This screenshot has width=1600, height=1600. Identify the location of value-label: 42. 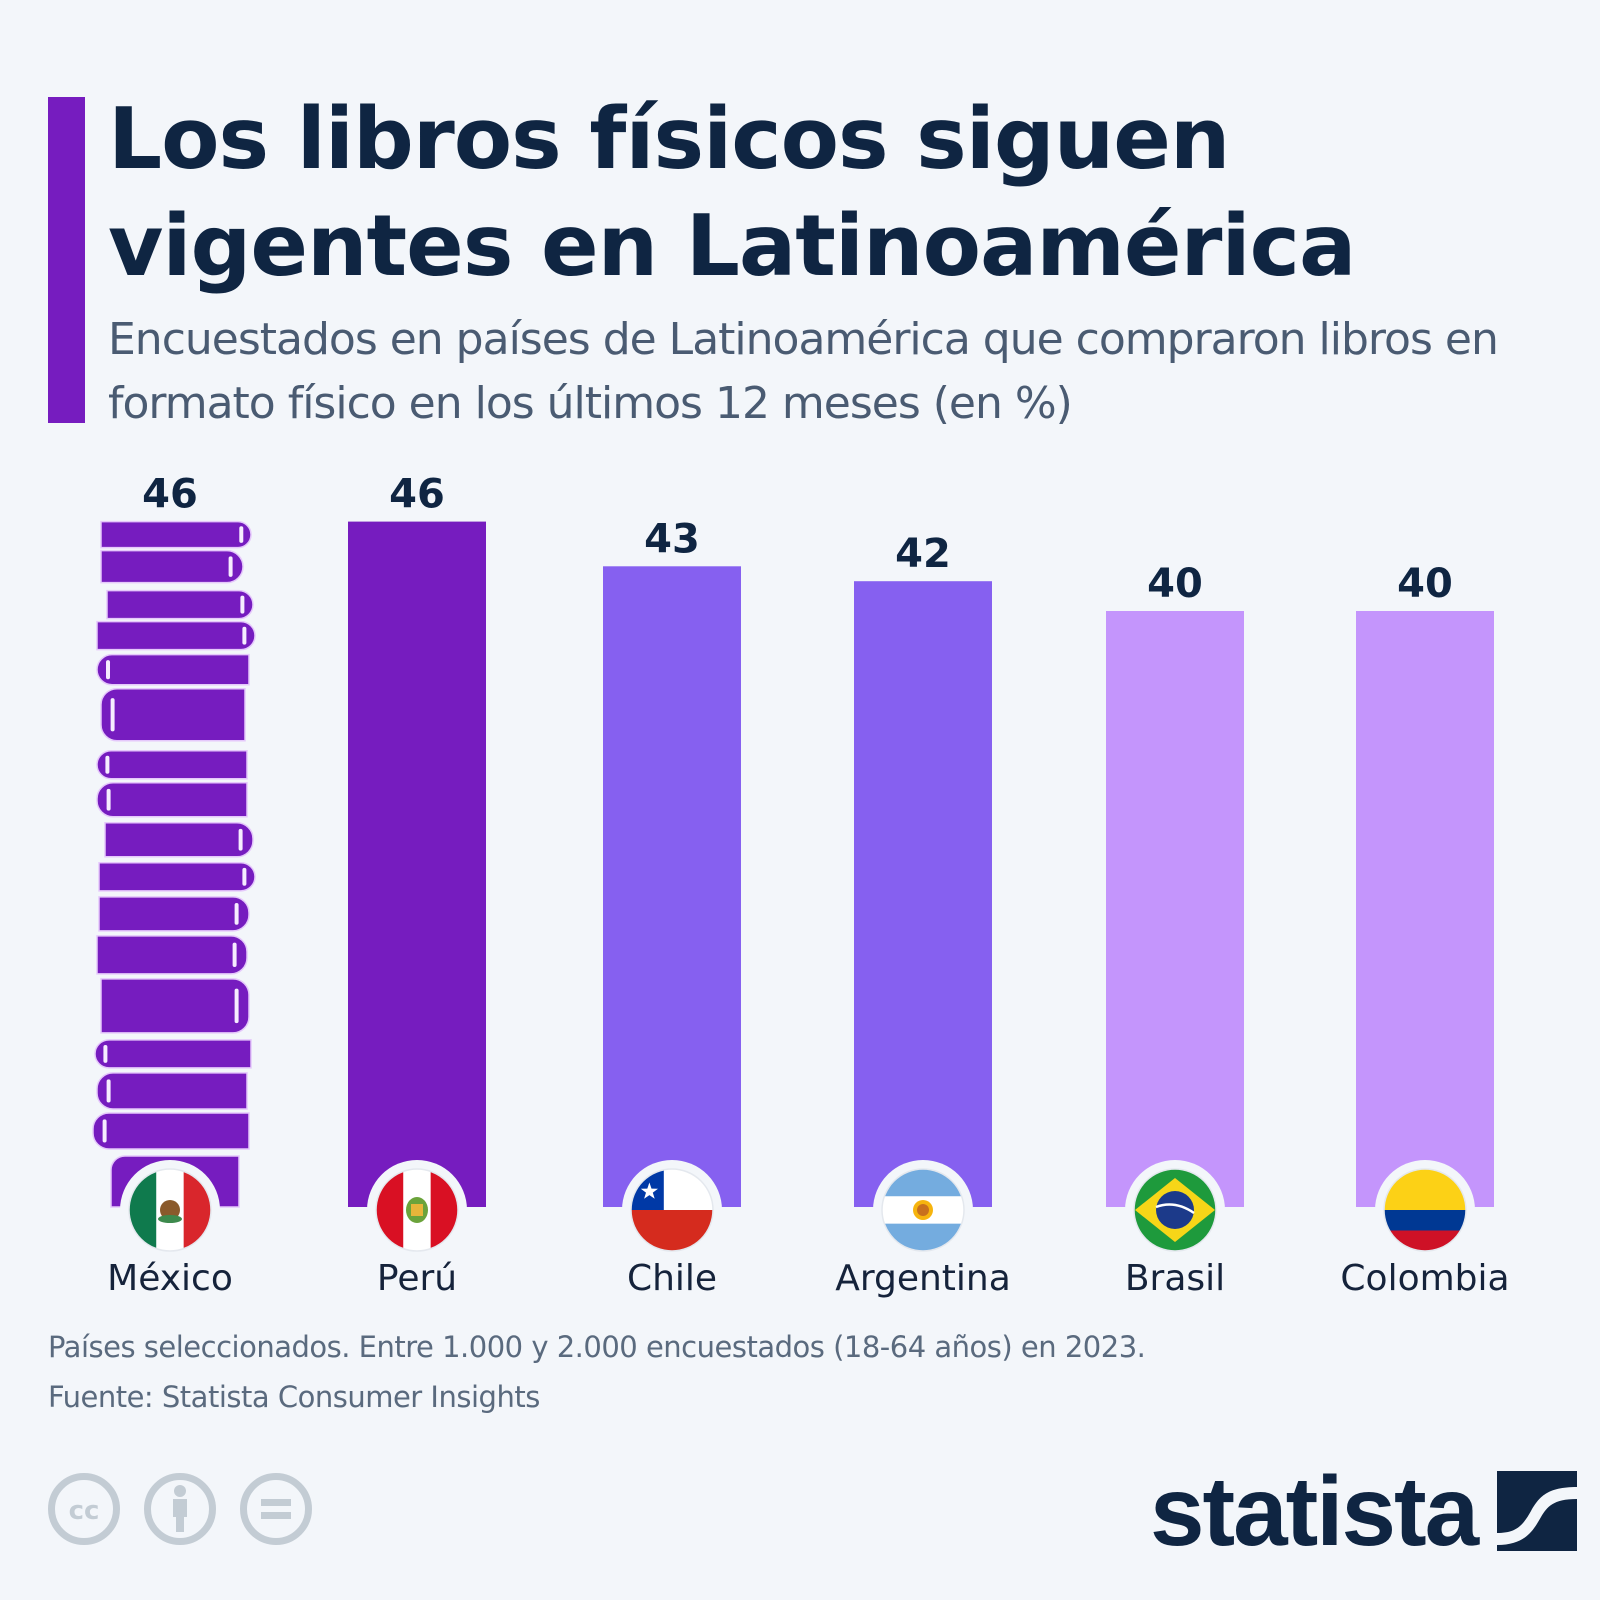
(923, 554).